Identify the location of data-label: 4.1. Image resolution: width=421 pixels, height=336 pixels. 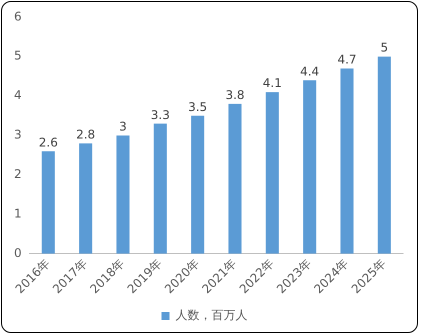
(272, 83).